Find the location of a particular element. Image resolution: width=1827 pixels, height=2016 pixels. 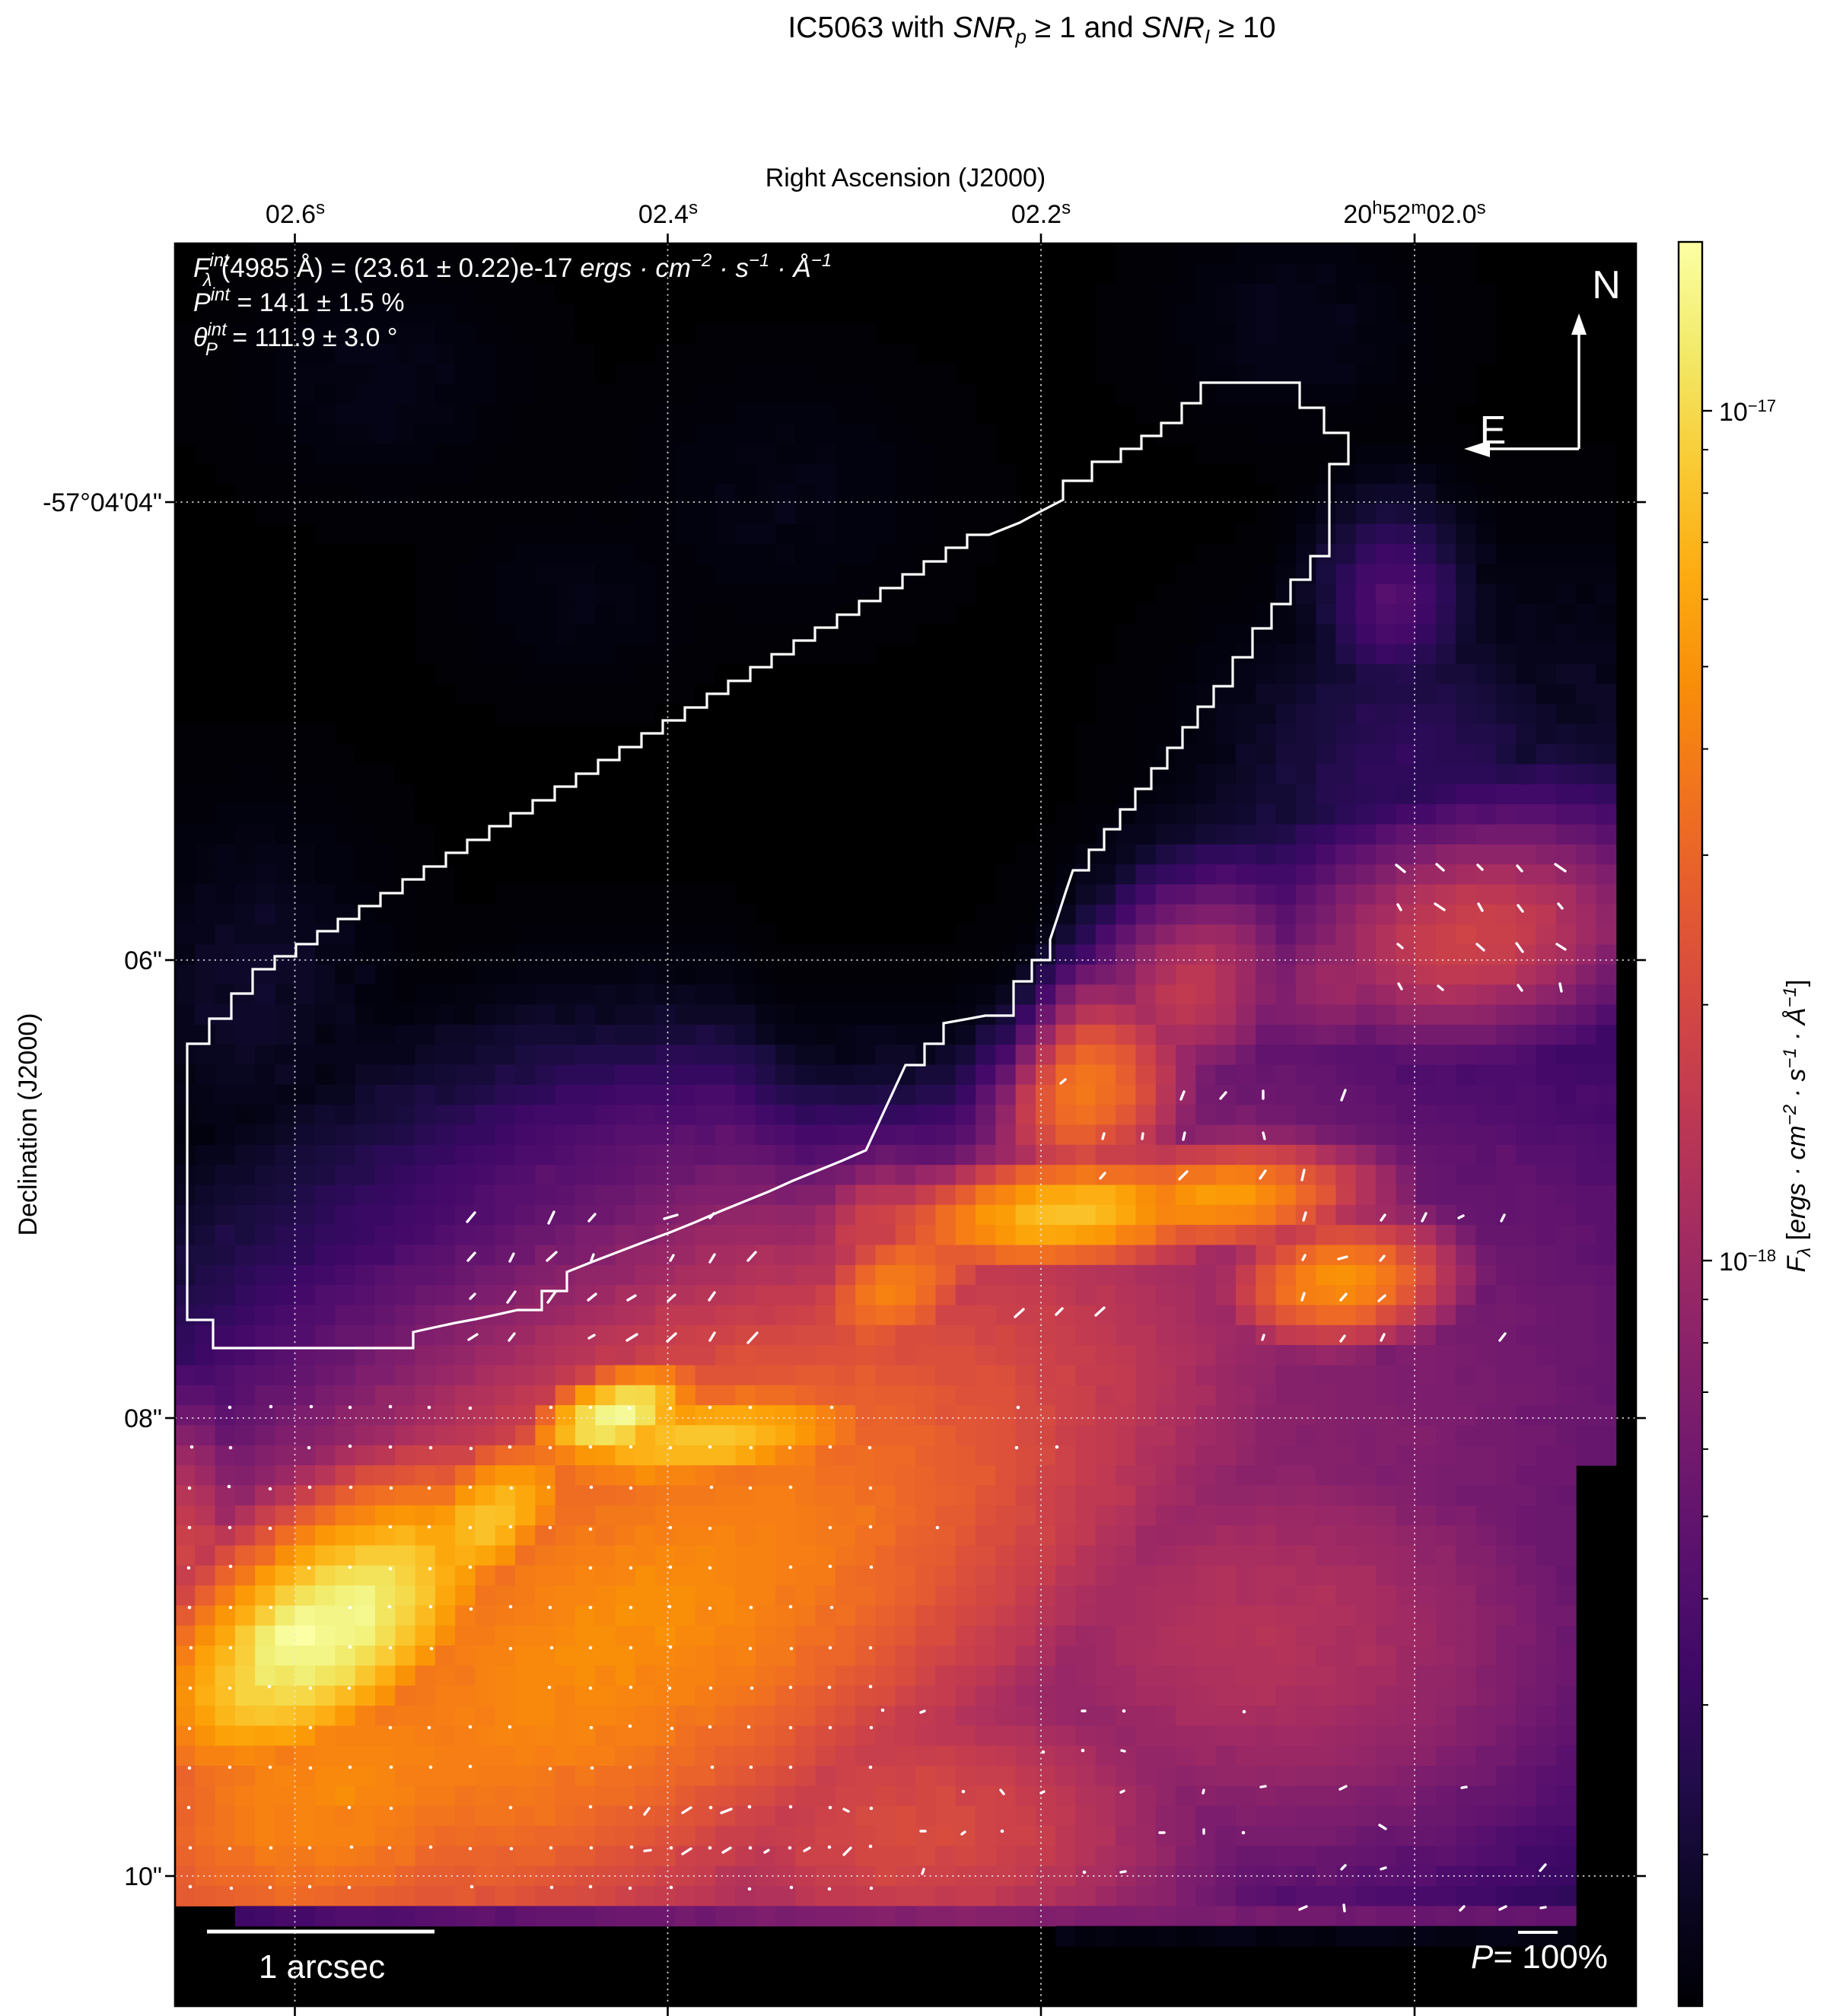

svg-text: 06" is located at coordinates (143, 960).